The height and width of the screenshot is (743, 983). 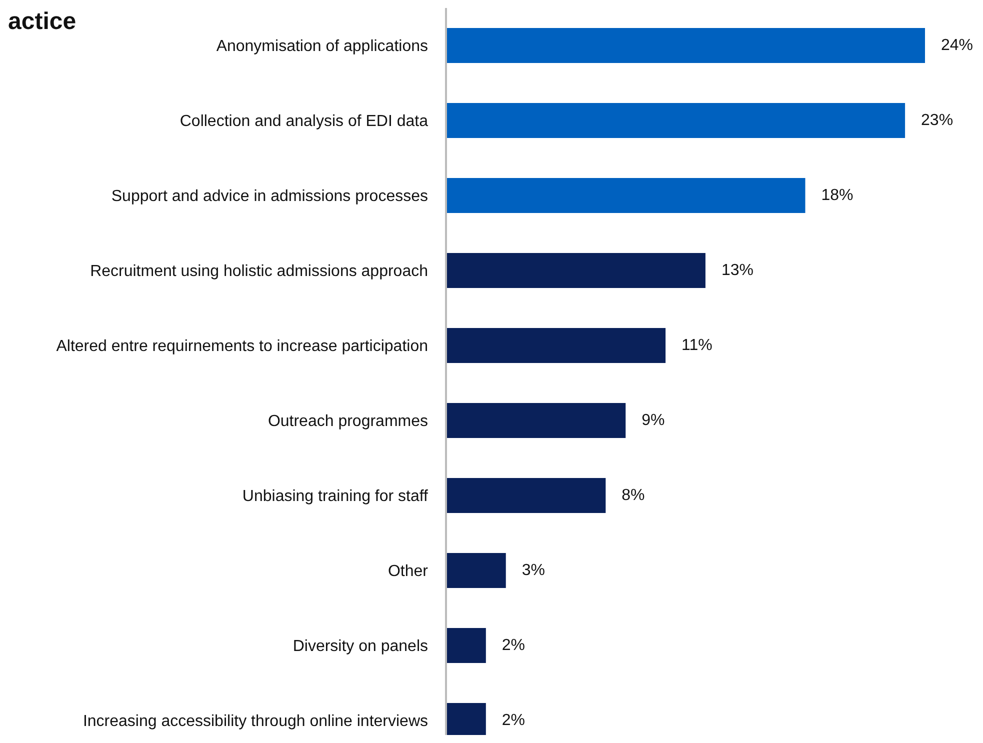 What do you see at coordinates (533, 570) in the screenshot?
I see `data-label: 3%` at bounding box center [533, 570].